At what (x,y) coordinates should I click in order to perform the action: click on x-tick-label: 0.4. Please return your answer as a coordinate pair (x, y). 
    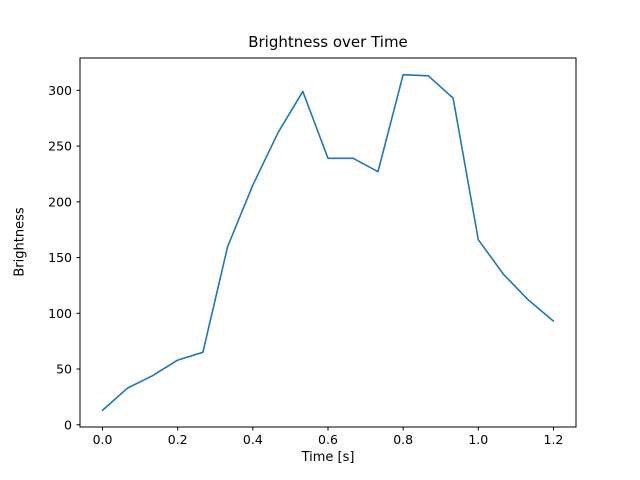
    Looking at the image, I should click on (253, 439).